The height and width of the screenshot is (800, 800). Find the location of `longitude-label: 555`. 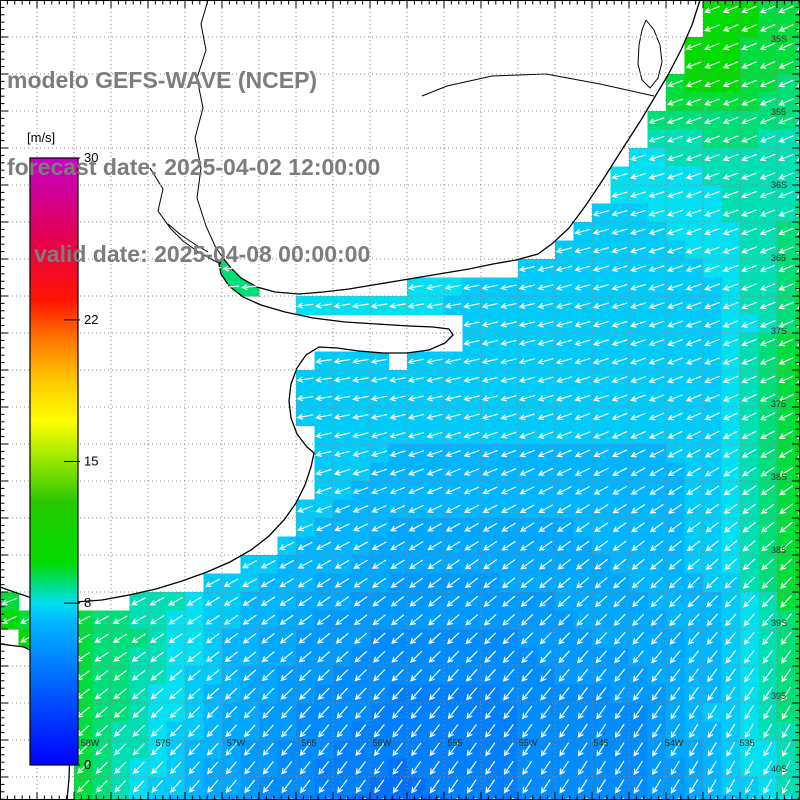

longitude-label: 555 is located at coordinates (454, 743).